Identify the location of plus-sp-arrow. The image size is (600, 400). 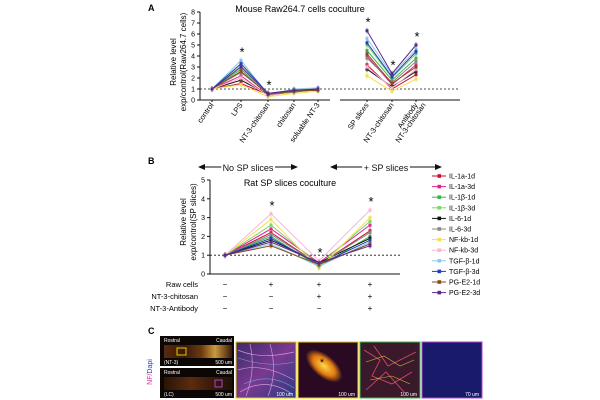
(386, 167).